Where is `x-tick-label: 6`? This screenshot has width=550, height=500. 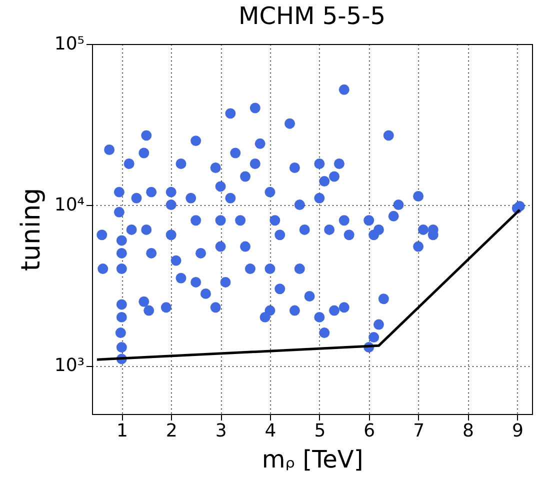
x-tick-label: 6 is located at coordinates (370, 431).